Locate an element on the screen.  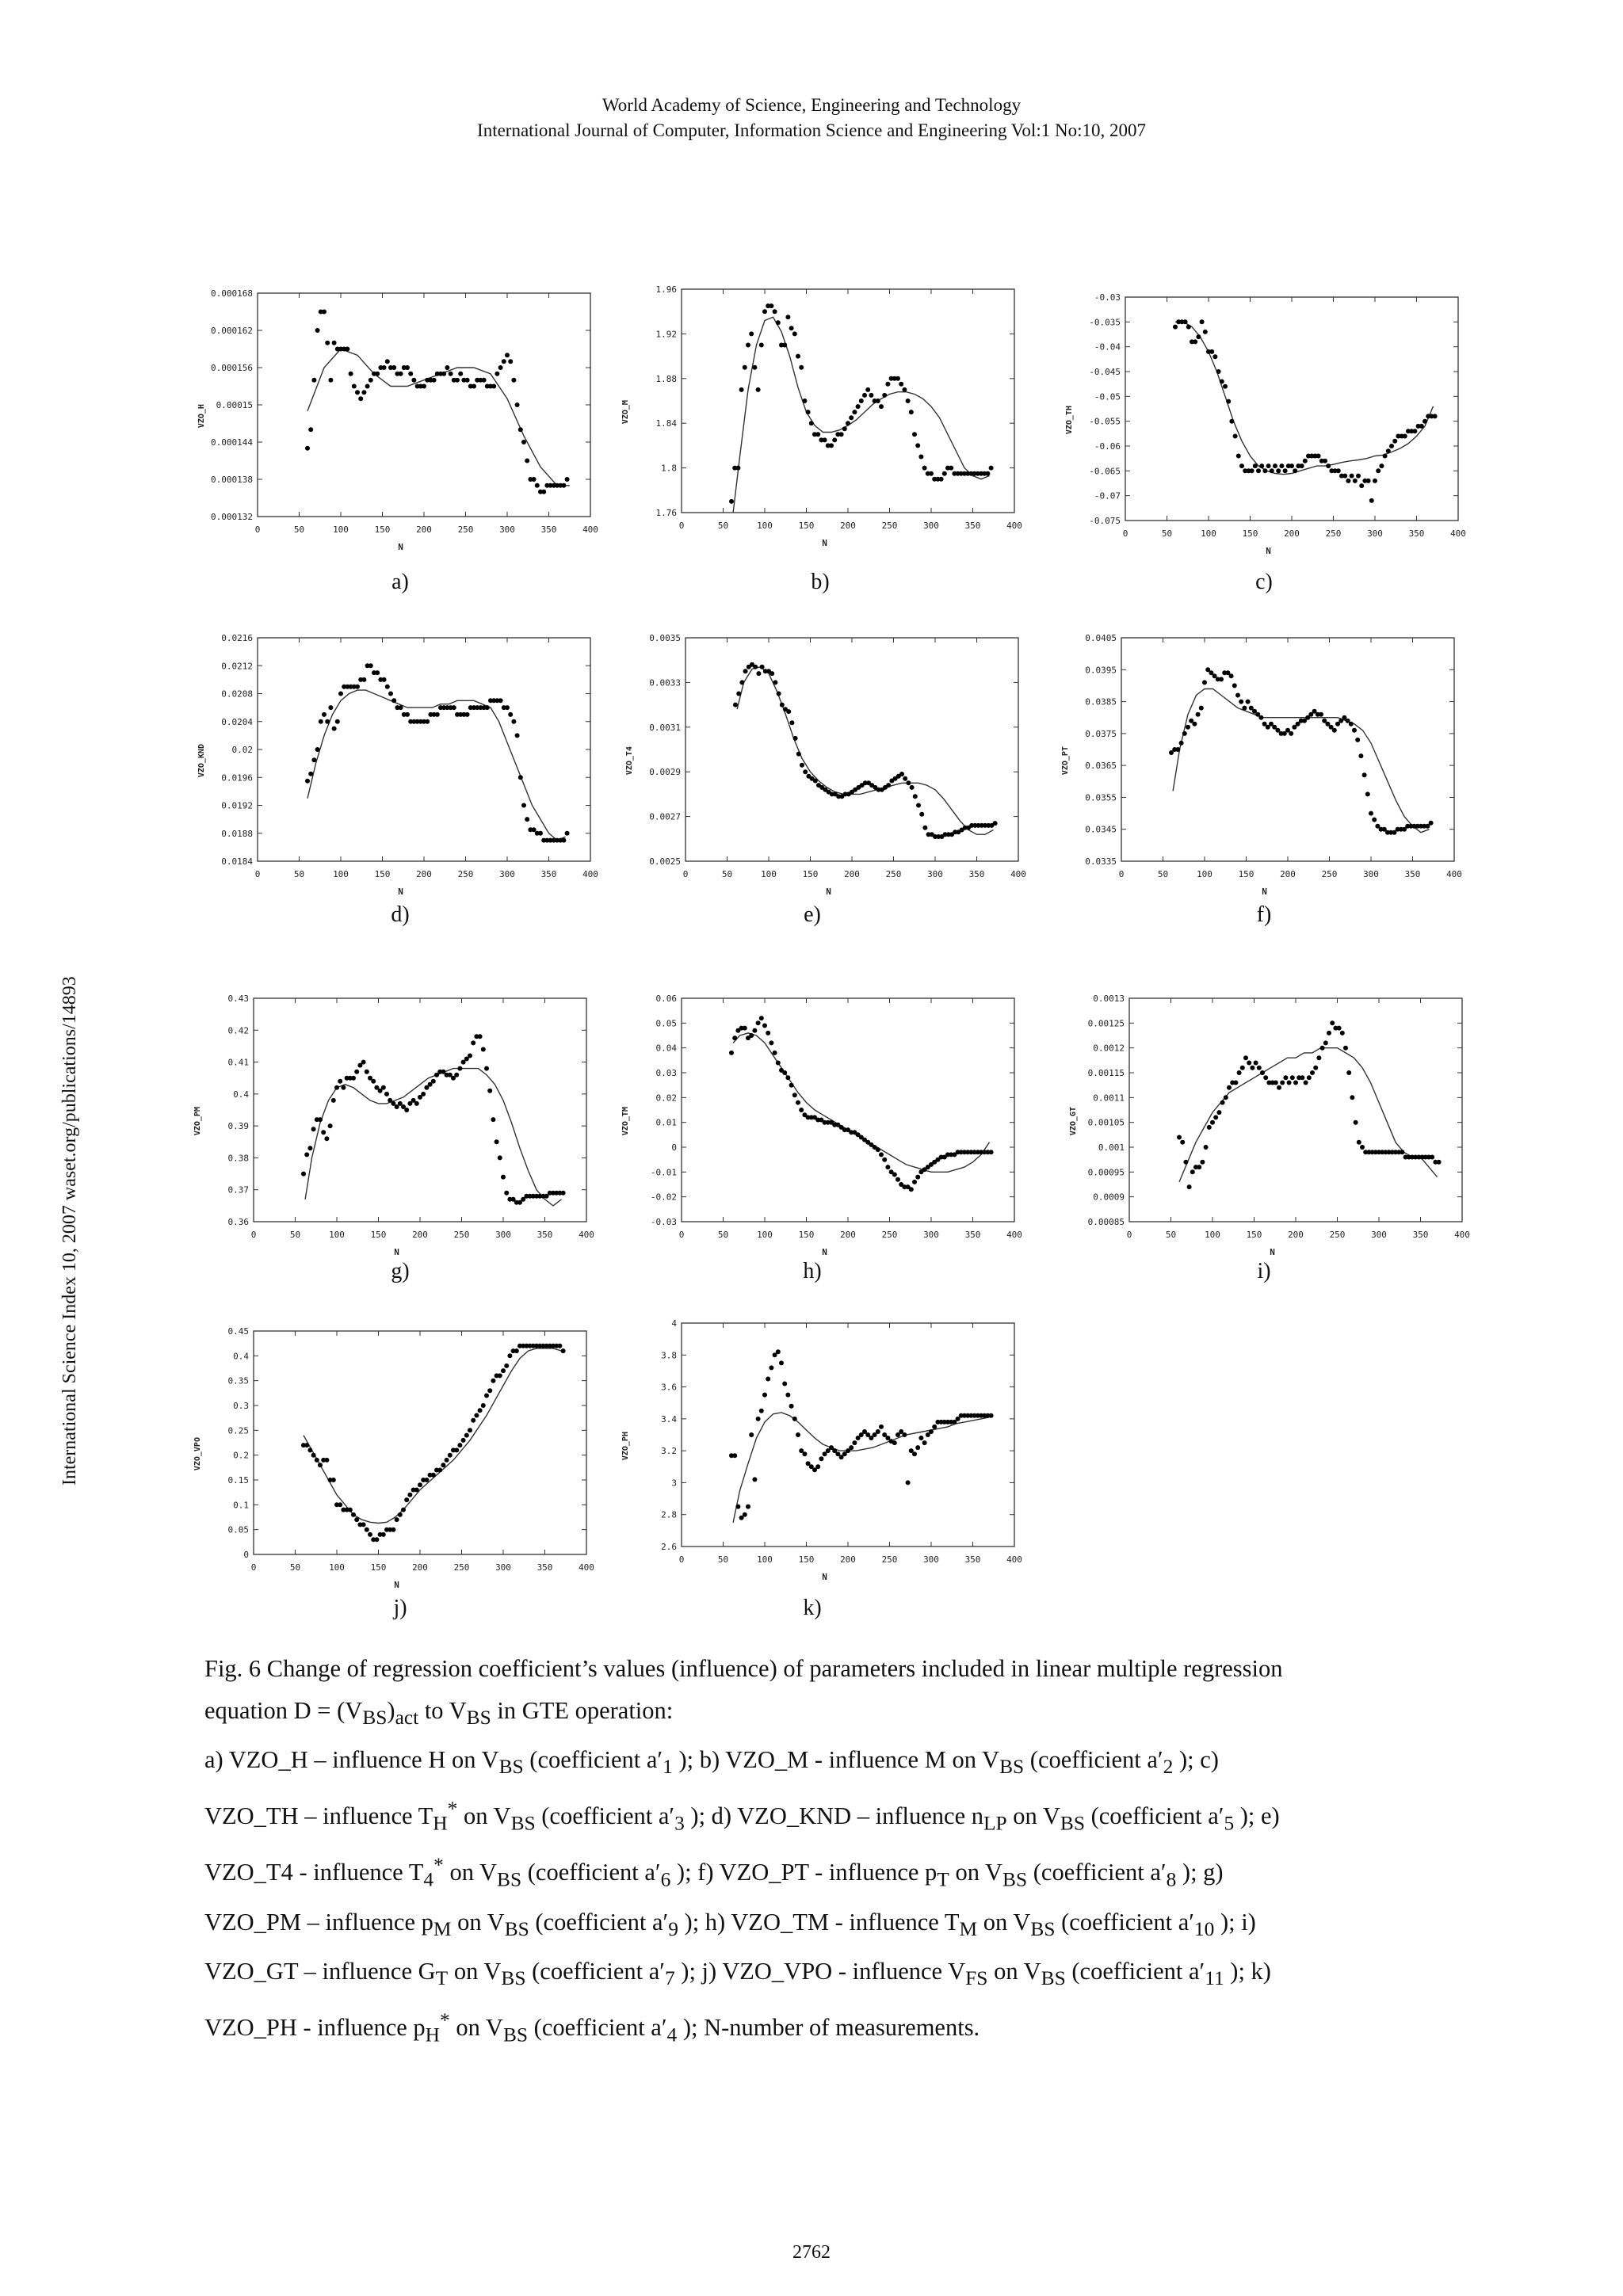
y-axis-label: VZO_PH is located at coordinates (625, 1446).